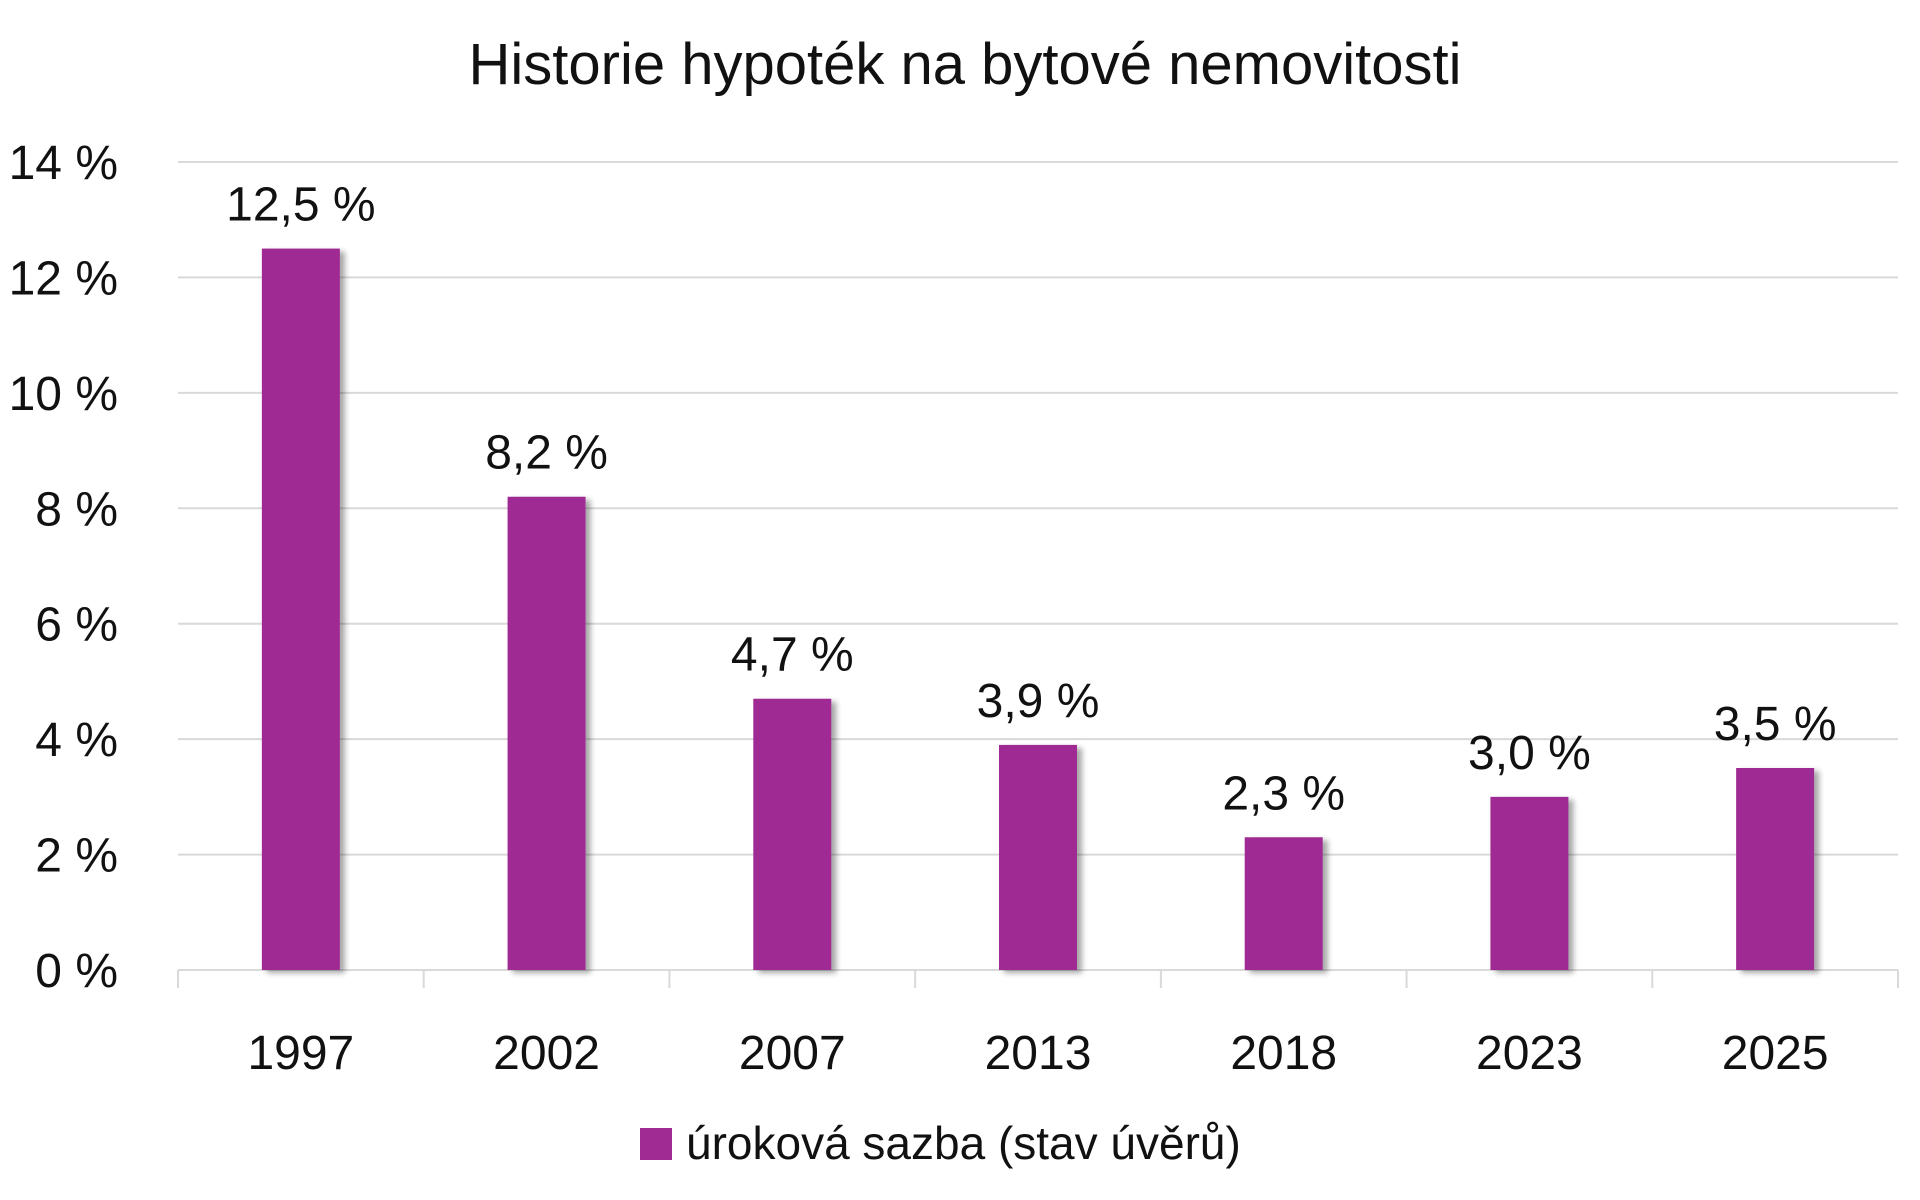 This screenshot has width=1920, height=1200. I want to click on x-tick-label: 2023, so click(1529, 1053).